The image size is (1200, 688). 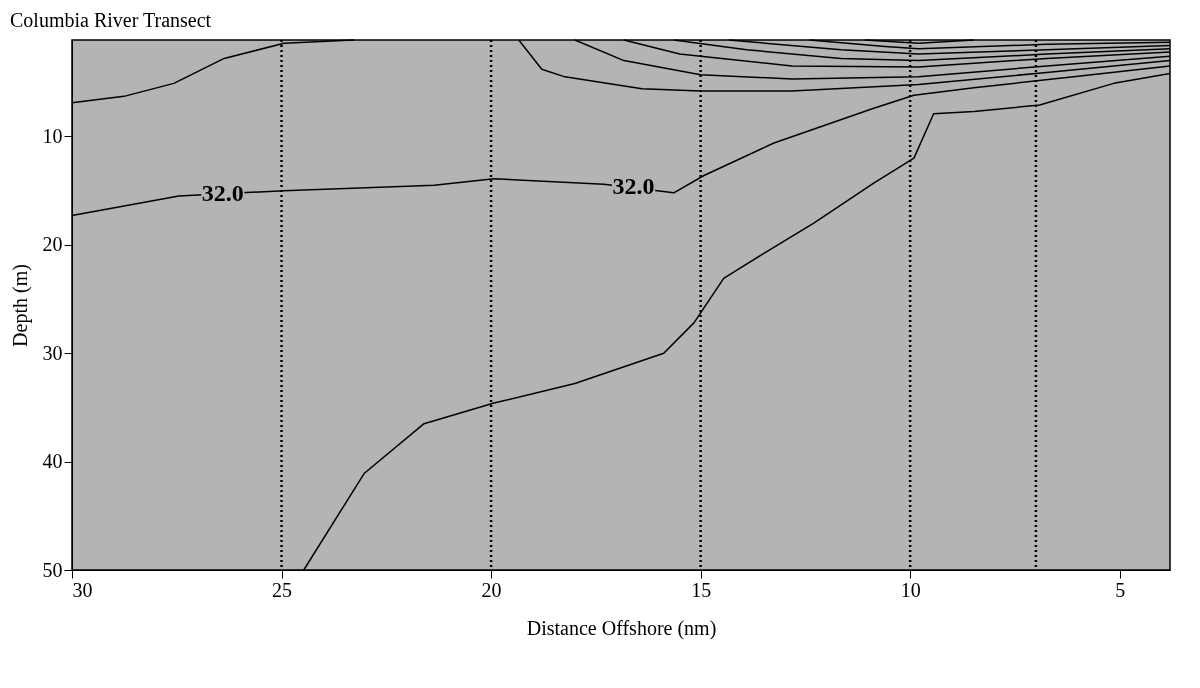 I want to click on x-tick-label: 20, so click(x=491, y=589).